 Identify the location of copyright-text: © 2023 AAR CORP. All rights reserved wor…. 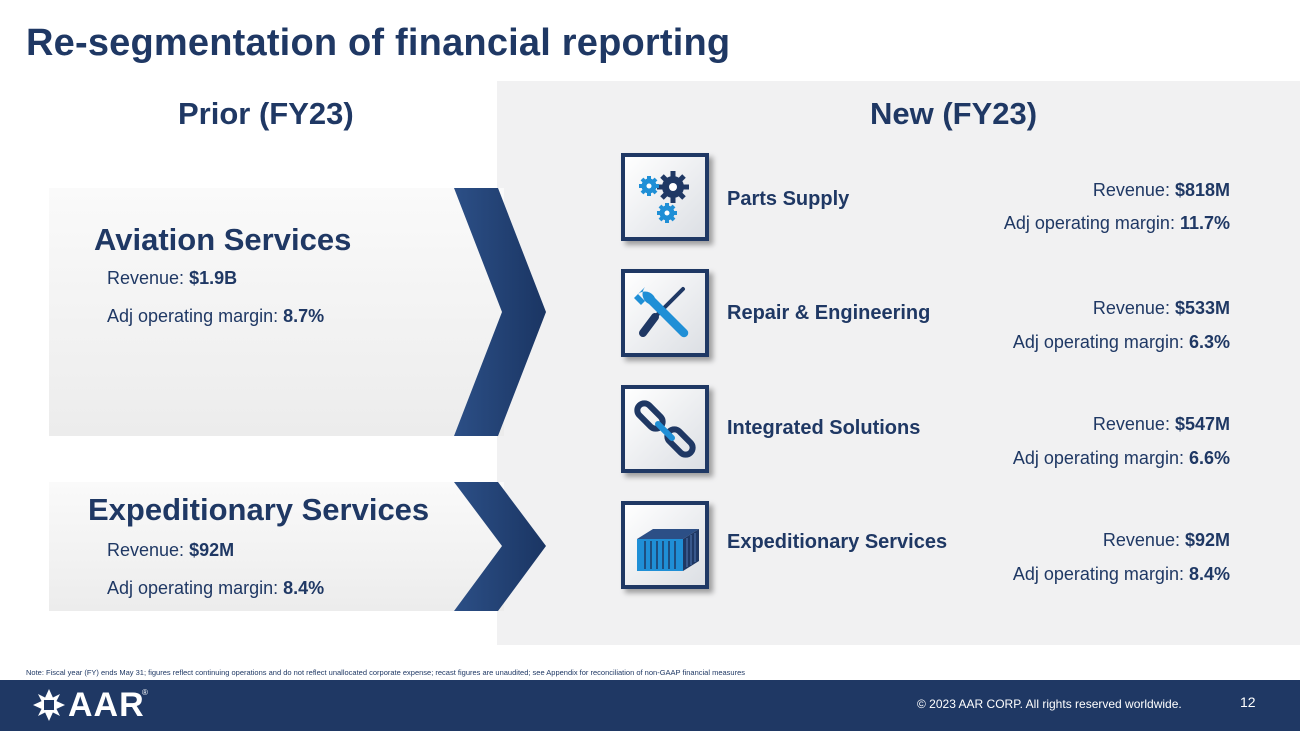
(1049, 704).